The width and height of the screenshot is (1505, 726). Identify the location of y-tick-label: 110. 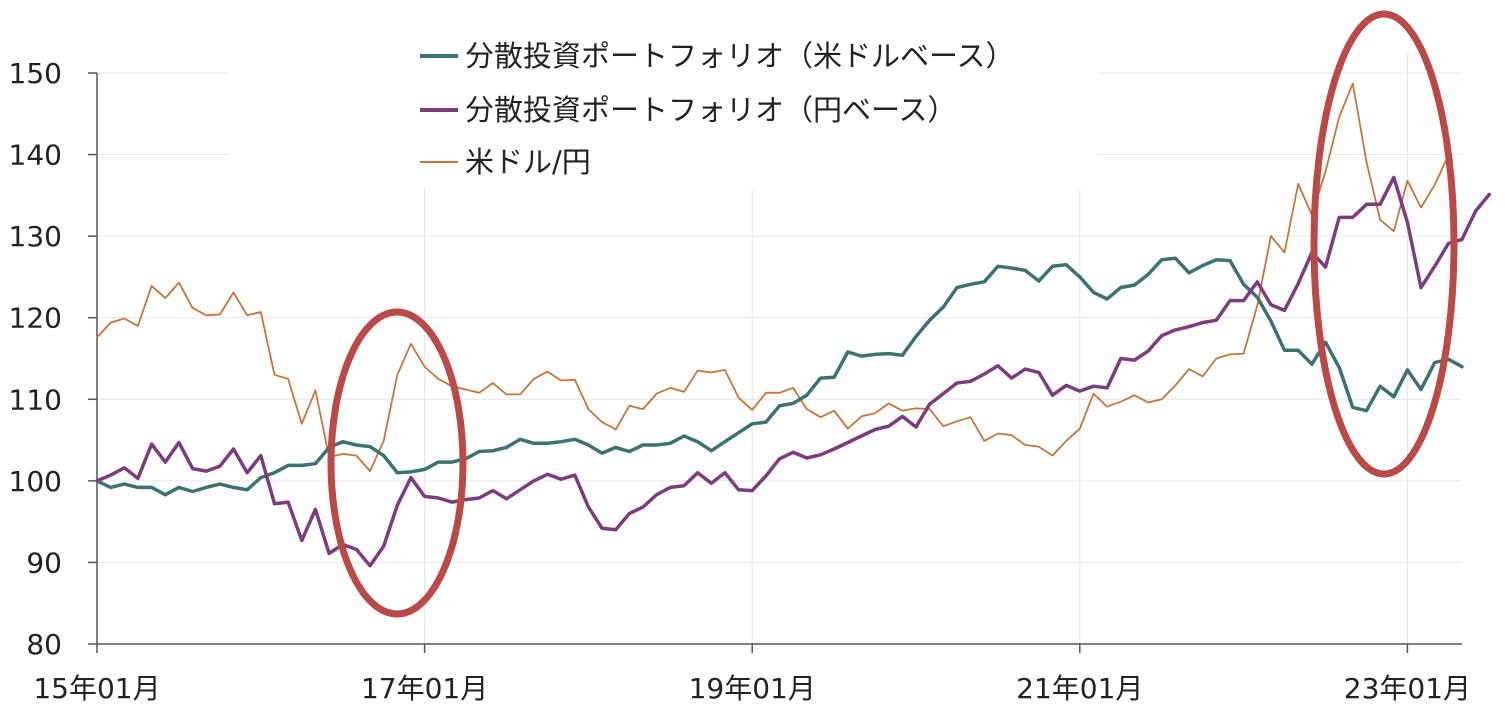
(35, 399).